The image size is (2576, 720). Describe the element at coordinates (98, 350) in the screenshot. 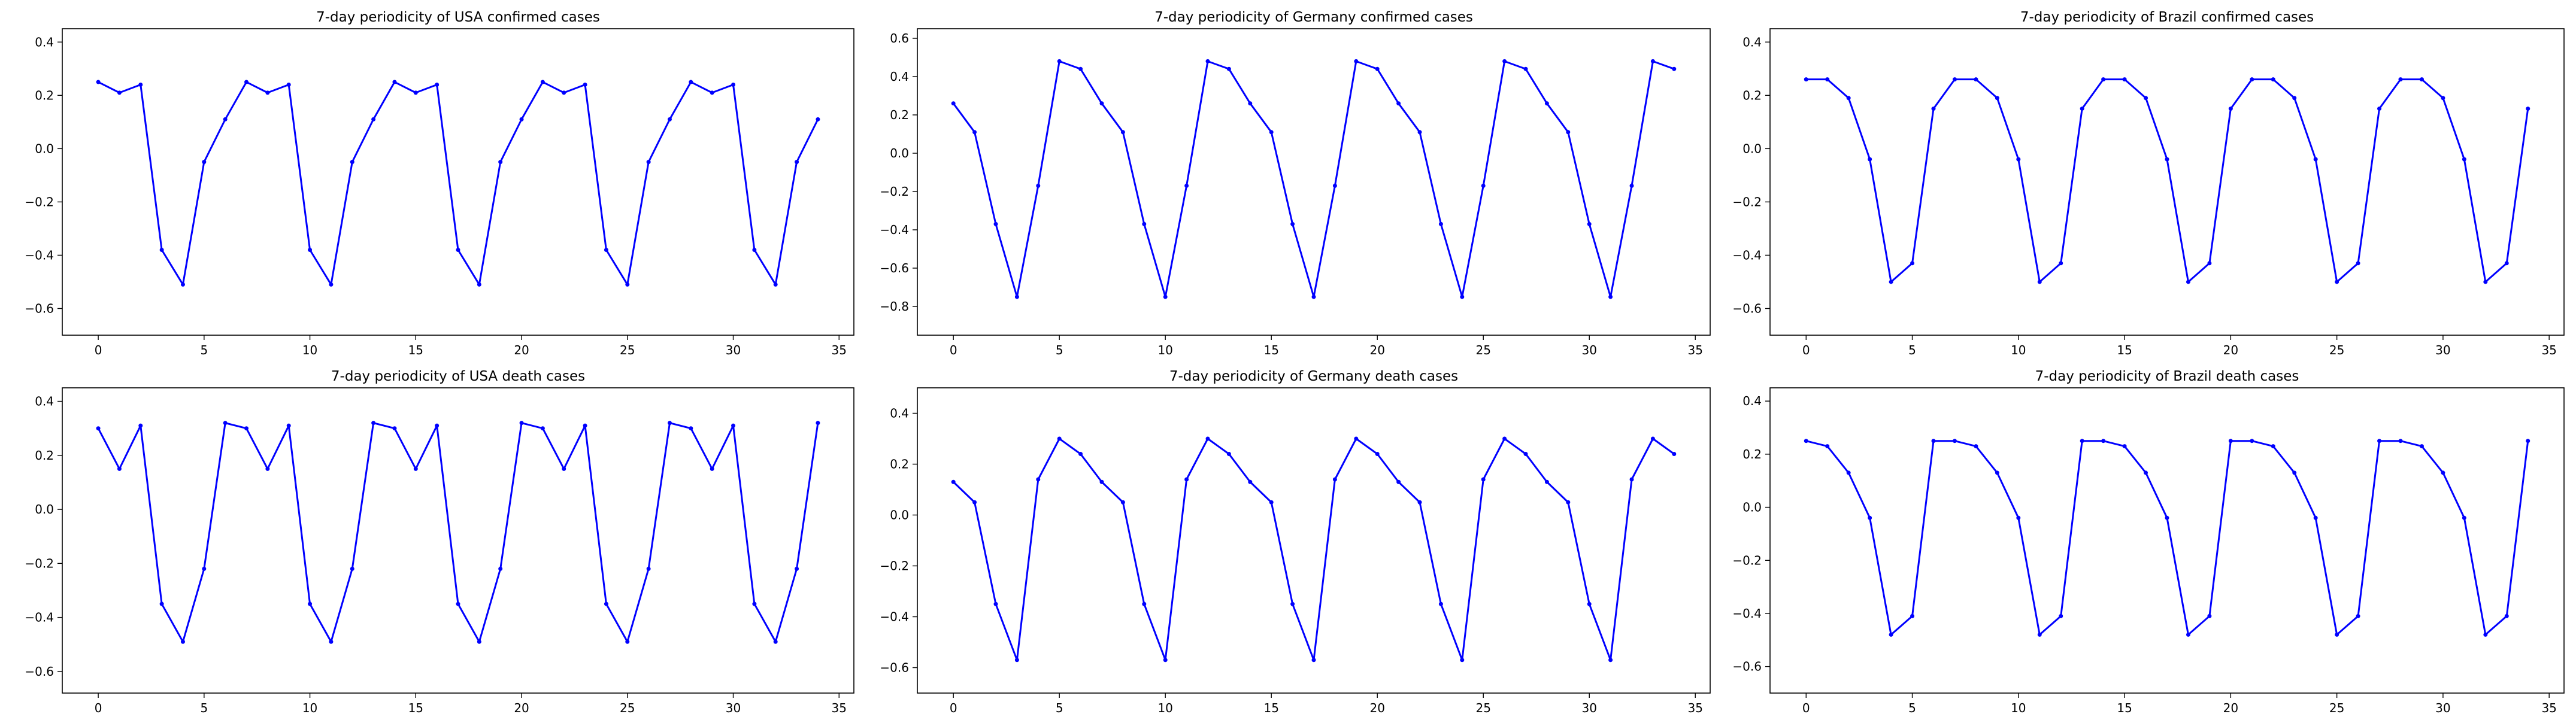

I see `x-tick-label: 0` at that location.